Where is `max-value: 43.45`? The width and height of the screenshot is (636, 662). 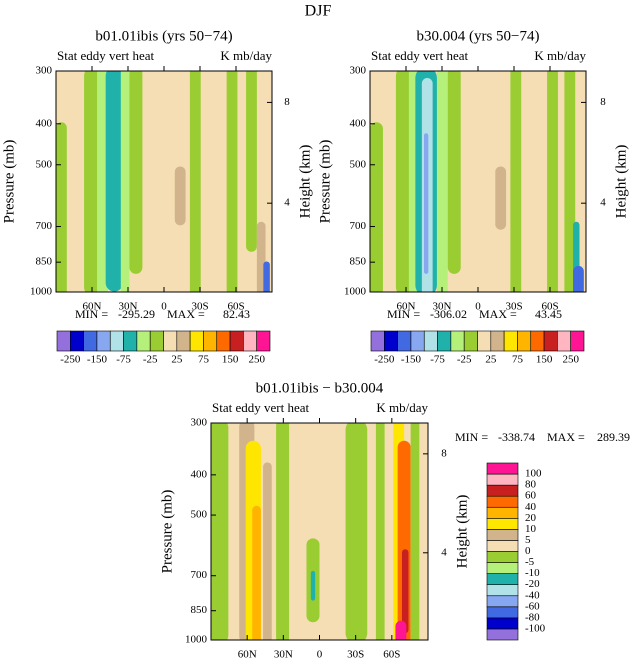 max-value: 43.45 is located at coordinates (548, 314).